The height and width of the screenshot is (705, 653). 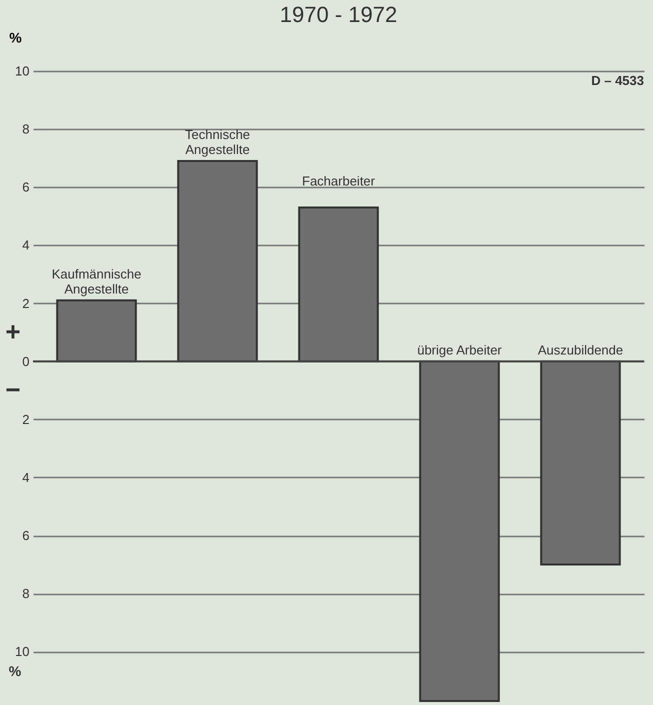 I want to click on y-axis-title: %, so click(x=15, y=38).